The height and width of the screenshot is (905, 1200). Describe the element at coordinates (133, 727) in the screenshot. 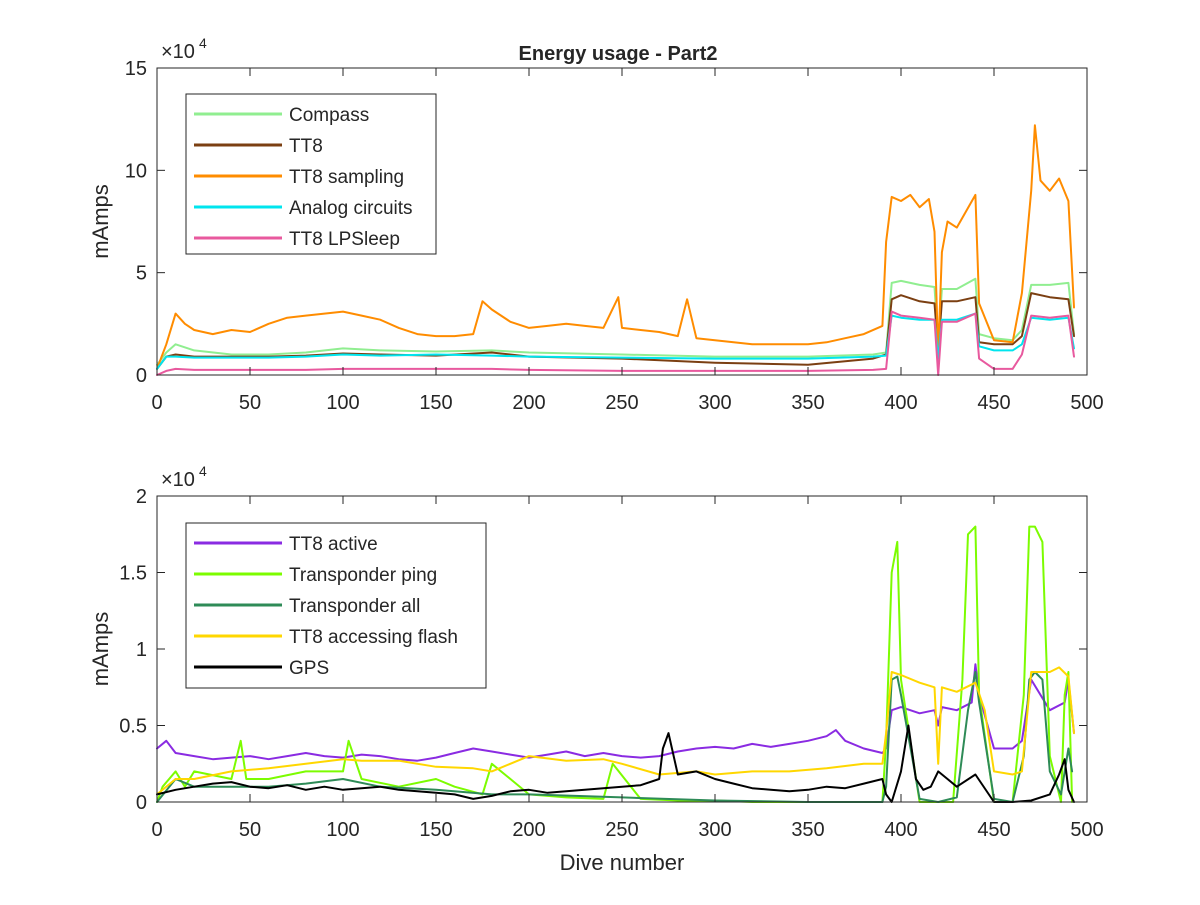

I see `y-tick-label: 0.5` at that location.